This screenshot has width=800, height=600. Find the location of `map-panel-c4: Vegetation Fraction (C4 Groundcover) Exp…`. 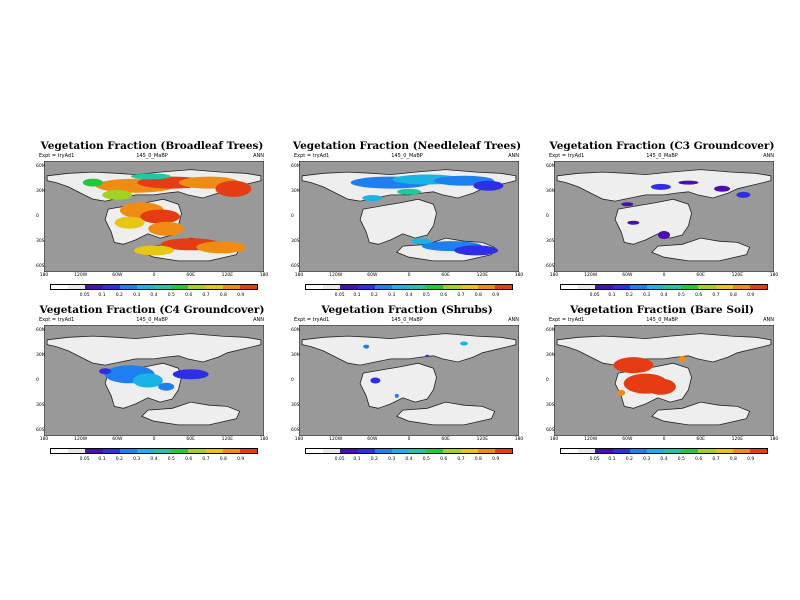

map-panel-c4: Vegetation Fraction (C4 Groundcover) Exp… is located at coordinates (152, 388).